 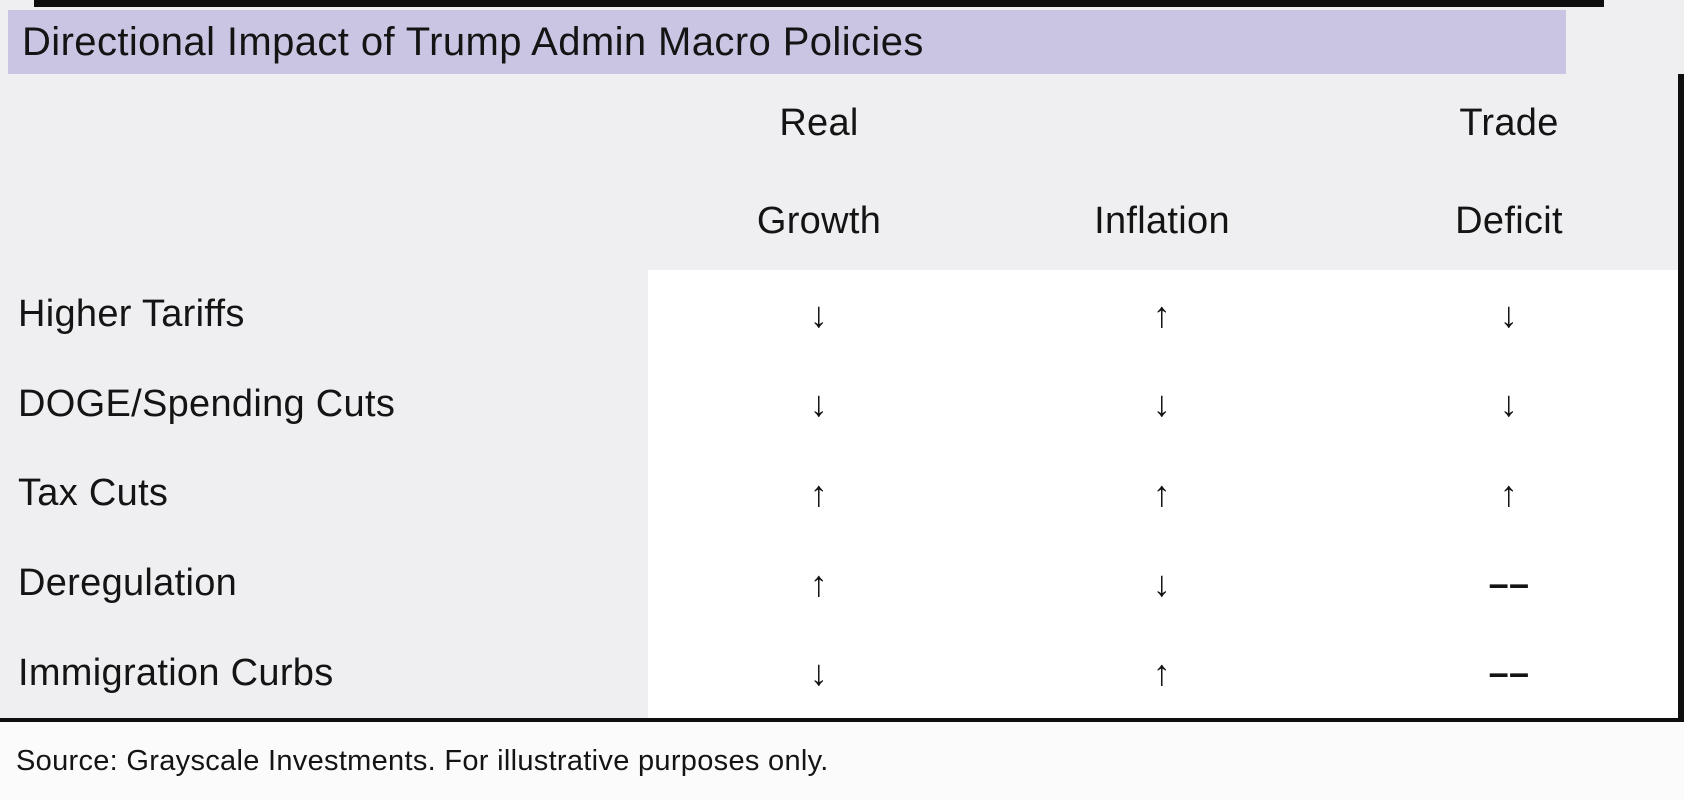 What do you see at coordinates (93, 493) in the screenshot?
I see `row-label-tax-cuts: Tax Cuts` at bounding box center [93, 493].